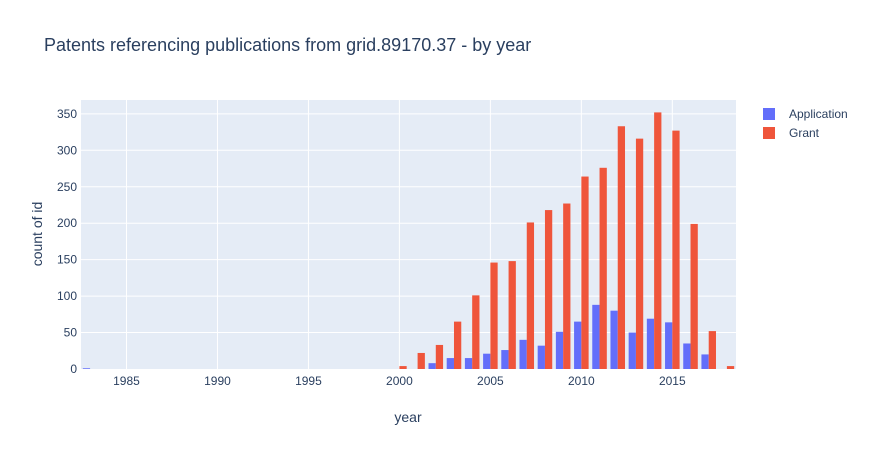 The width and height of the screenshot is (873, 455). Describe the element at coordinates (67, 187) in the screenshot. I see `y-tick-label: 250` at that location.